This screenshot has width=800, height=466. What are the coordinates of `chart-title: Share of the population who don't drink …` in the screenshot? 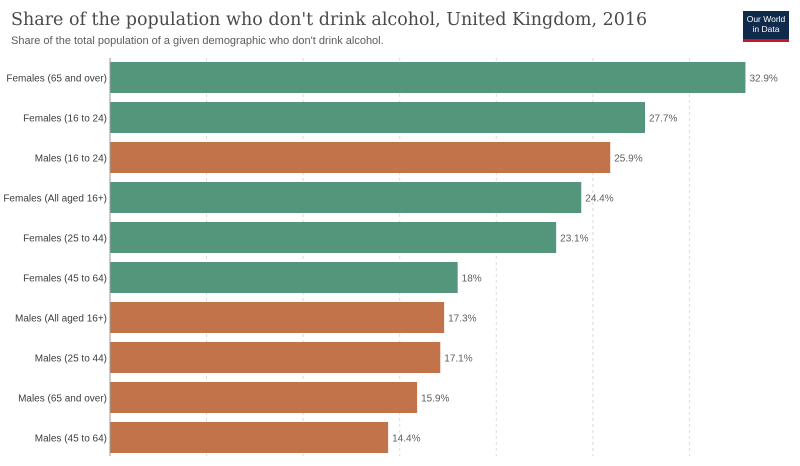 It's located at (329, 20).